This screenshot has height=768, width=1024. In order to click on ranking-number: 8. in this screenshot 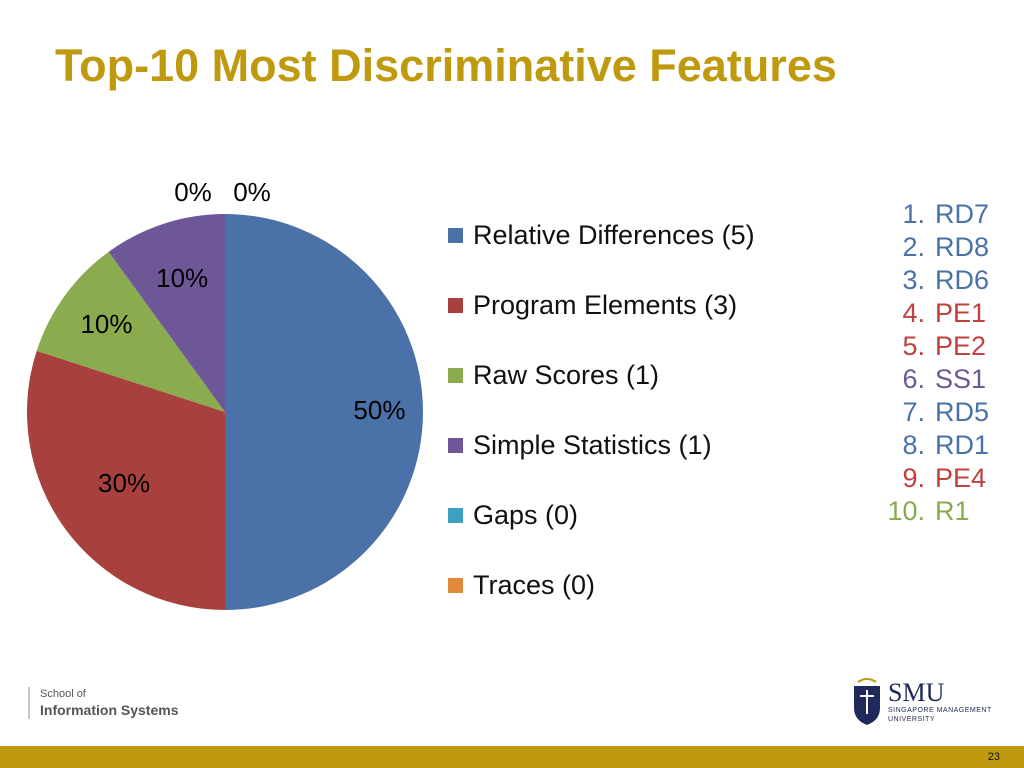, I will do `click(913, 445)`.